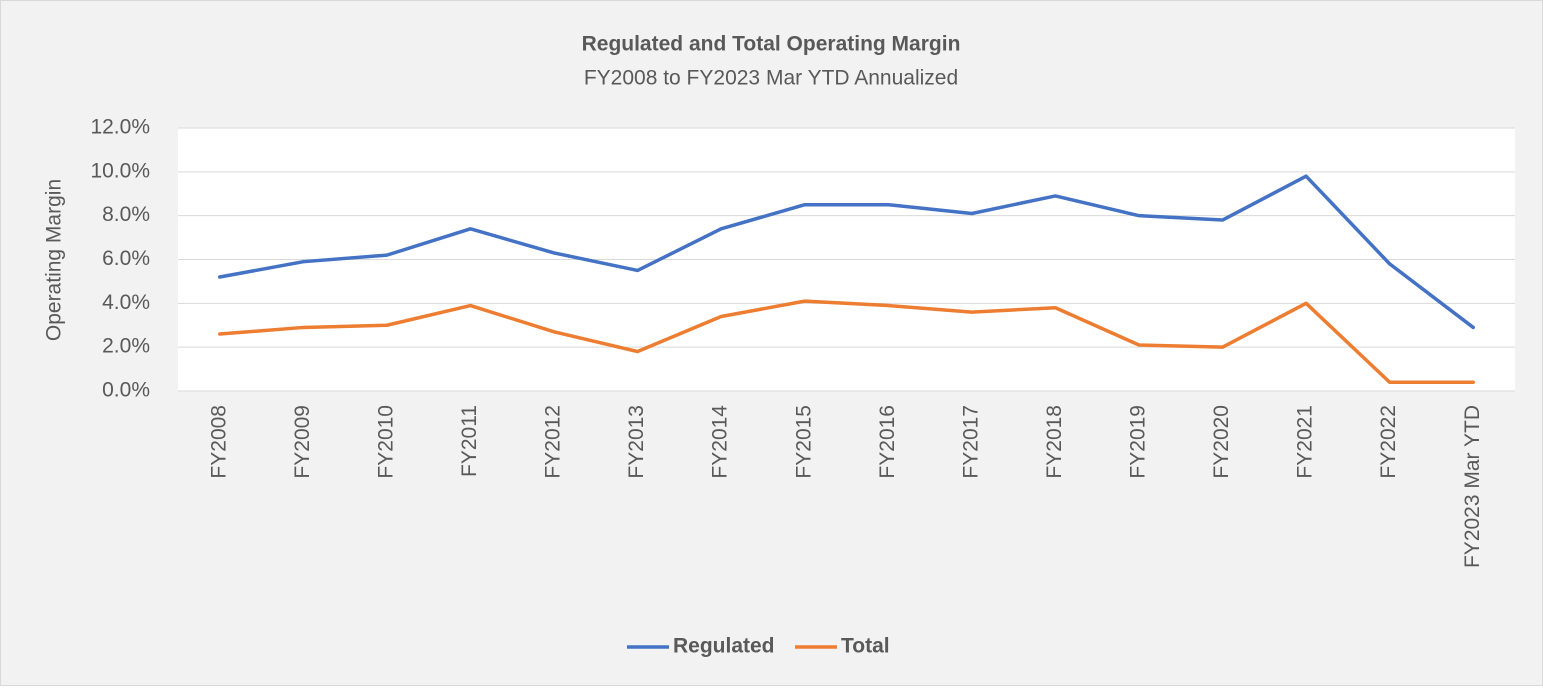 This screenshot has width=1543, height=691. Describe the element at coordinates (553, 442) in the screenshot. I see `x-tick-label: FY2012` at that location.